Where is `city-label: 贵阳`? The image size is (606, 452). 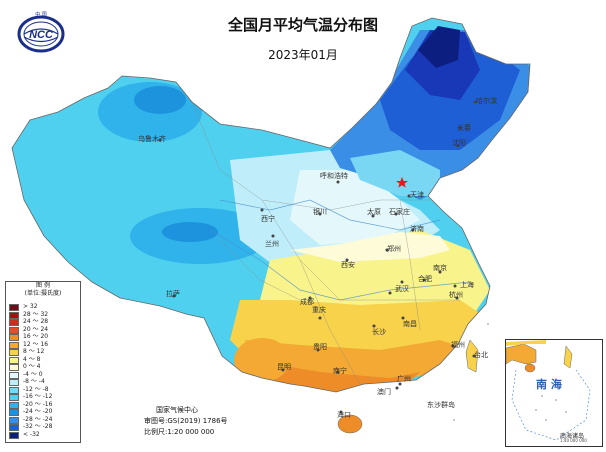 city-label: 贵阳 is located at coordinates (320, 347).